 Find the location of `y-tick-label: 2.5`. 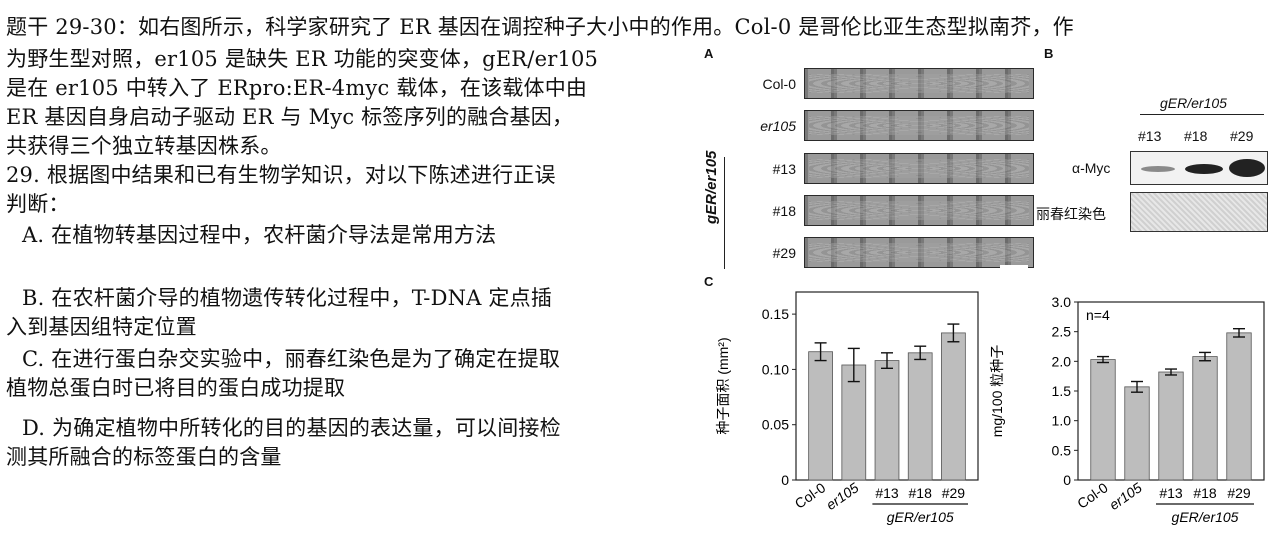

y-tick-label: 2.5 is located at coordinates (1062, 332).